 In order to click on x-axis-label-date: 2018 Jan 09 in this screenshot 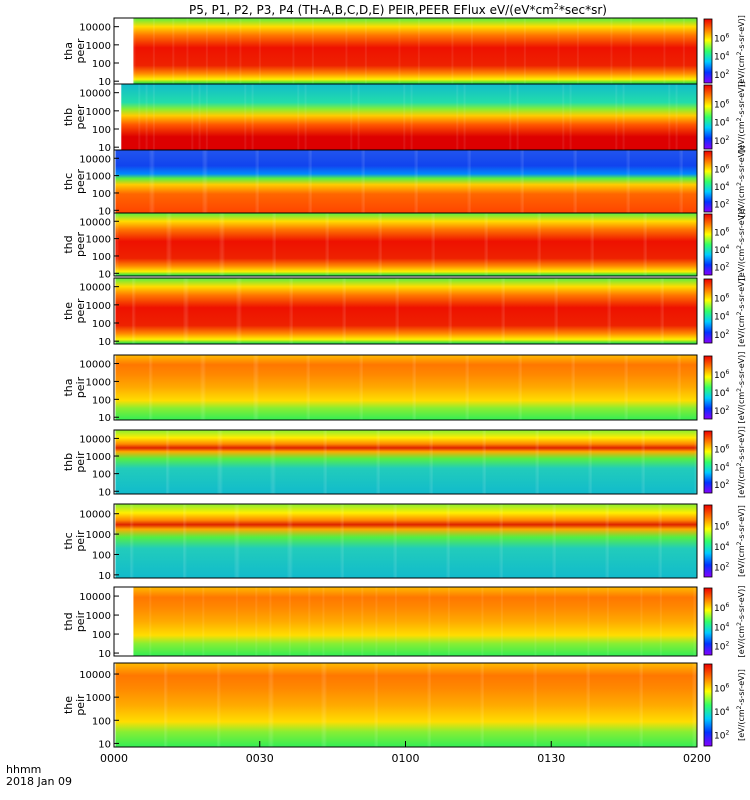, I will do `click(39, 781)`.